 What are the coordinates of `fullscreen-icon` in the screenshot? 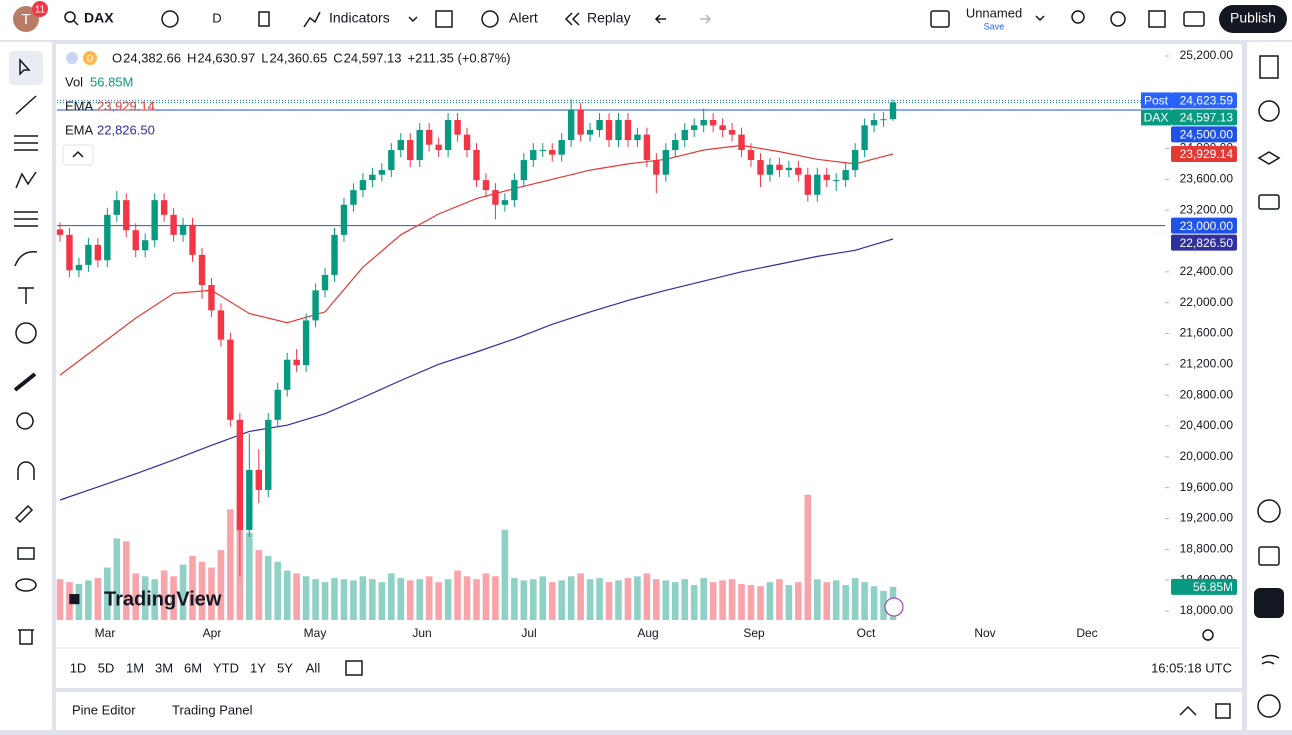 It's located at (1157, 19).